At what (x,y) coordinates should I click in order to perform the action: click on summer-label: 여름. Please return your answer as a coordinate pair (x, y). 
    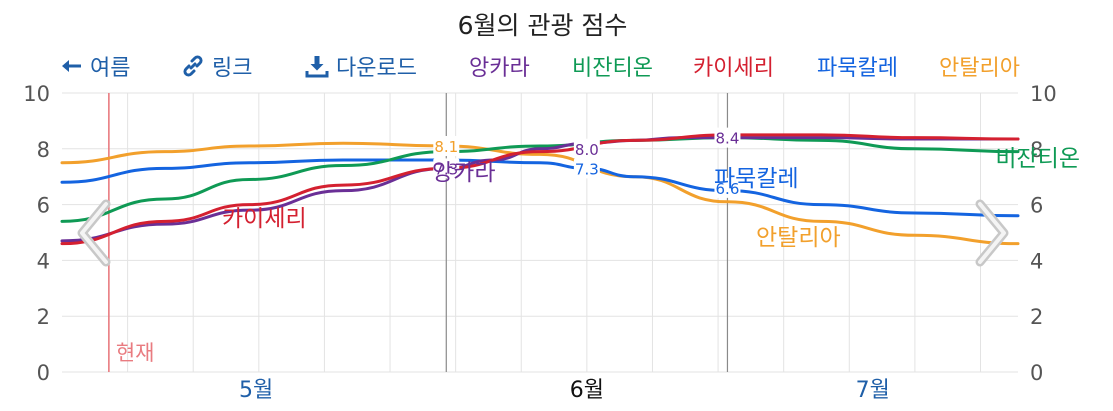
    Looking at the image, I should click on (110, 68).